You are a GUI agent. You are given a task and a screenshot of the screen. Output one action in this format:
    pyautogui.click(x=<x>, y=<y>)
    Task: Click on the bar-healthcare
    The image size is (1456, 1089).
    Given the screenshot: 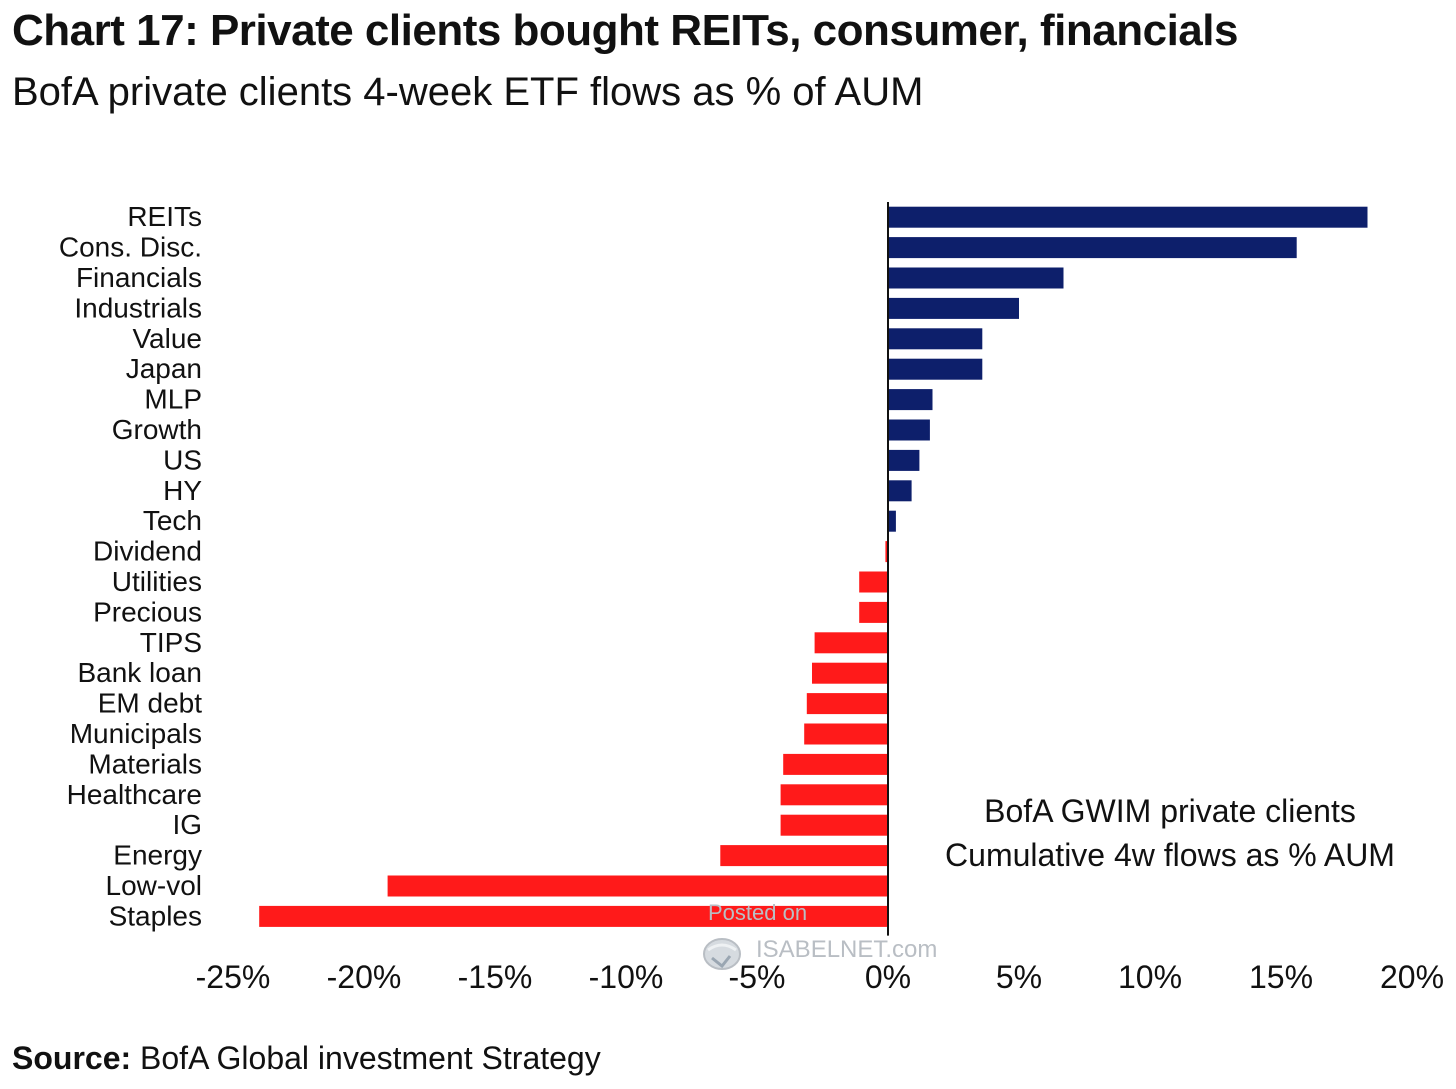 What is the action you would take?
    pyautogui.click(x=834, y=795)
    